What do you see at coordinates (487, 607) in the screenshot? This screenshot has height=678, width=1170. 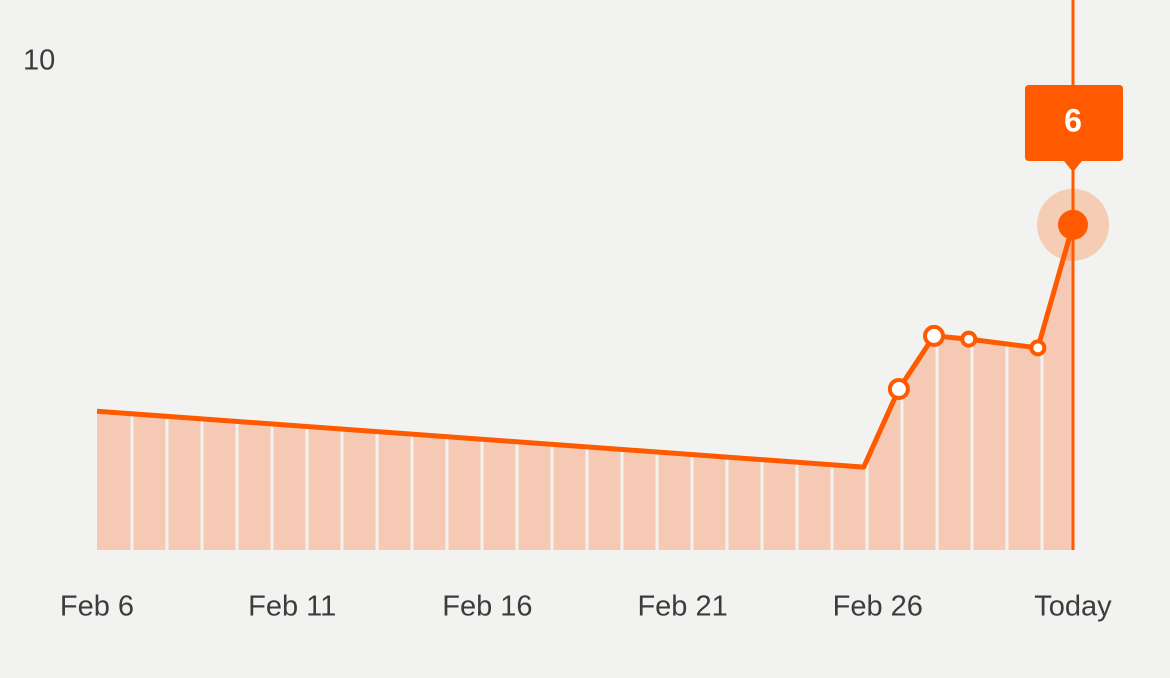 I see `x-tick-label: Feb 16` at bounding box center [487, 607].